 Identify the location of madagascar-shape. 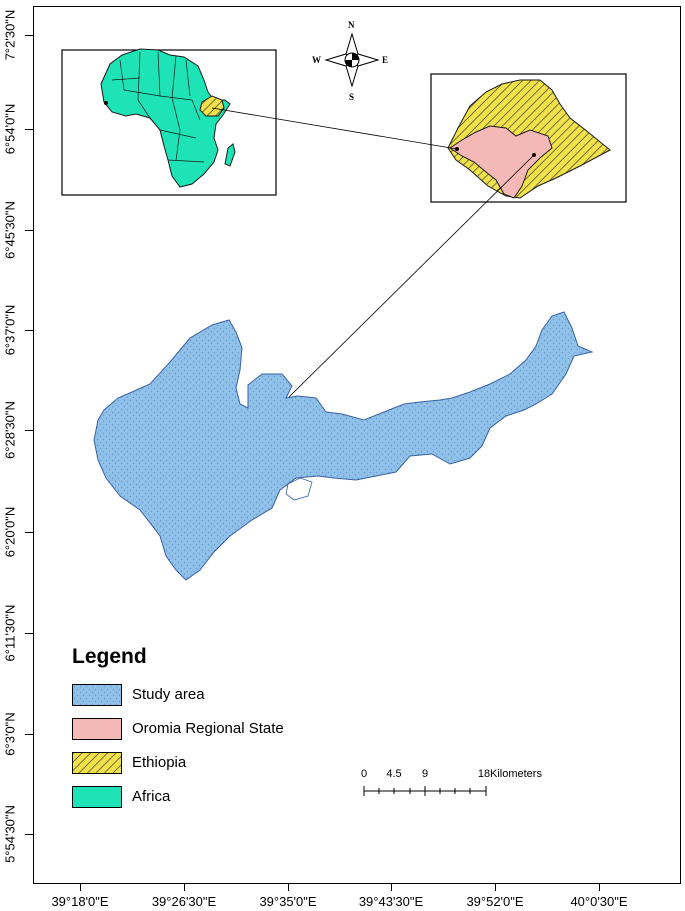
(230, 155).